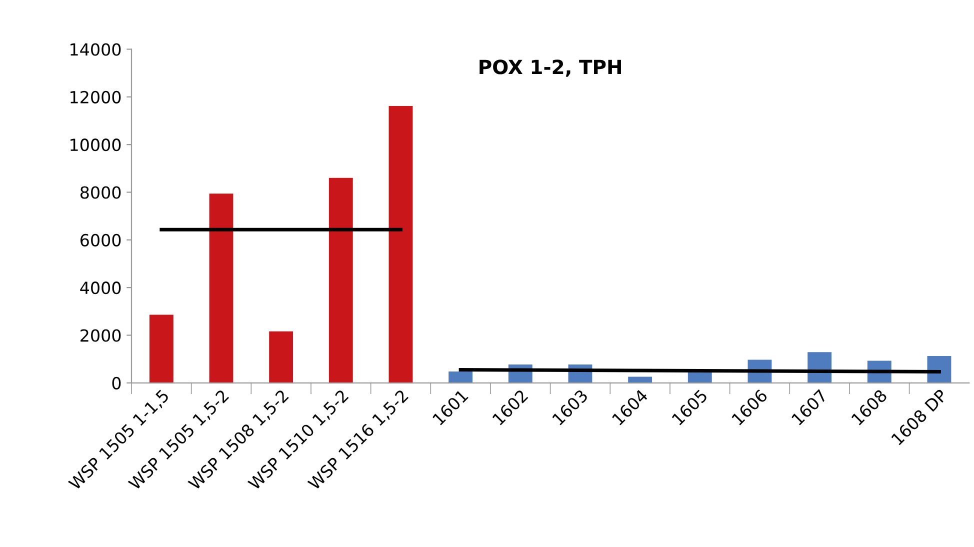  Describe the element at coordinates (95, 97) in the screenshot. I see `y-tick-label: 12000` at that location.